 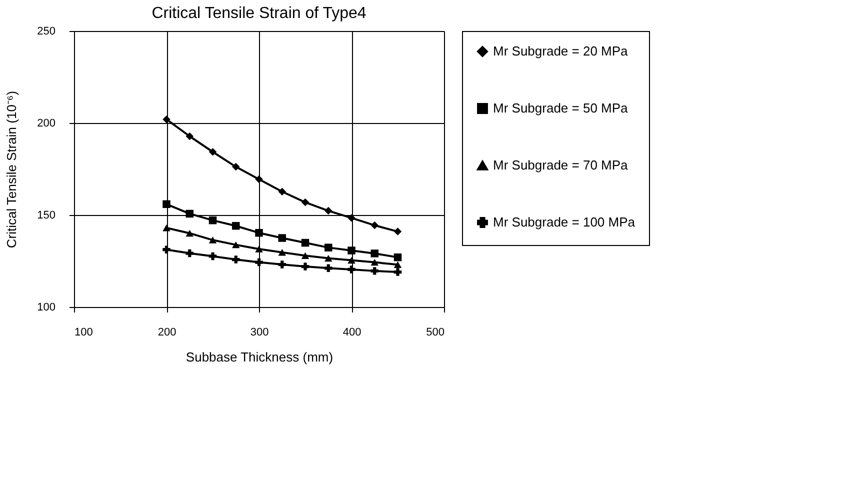 I want to click on y-axis-title: Critical Tensile Strain (10⁻⁶), so click(x=12, y=169).